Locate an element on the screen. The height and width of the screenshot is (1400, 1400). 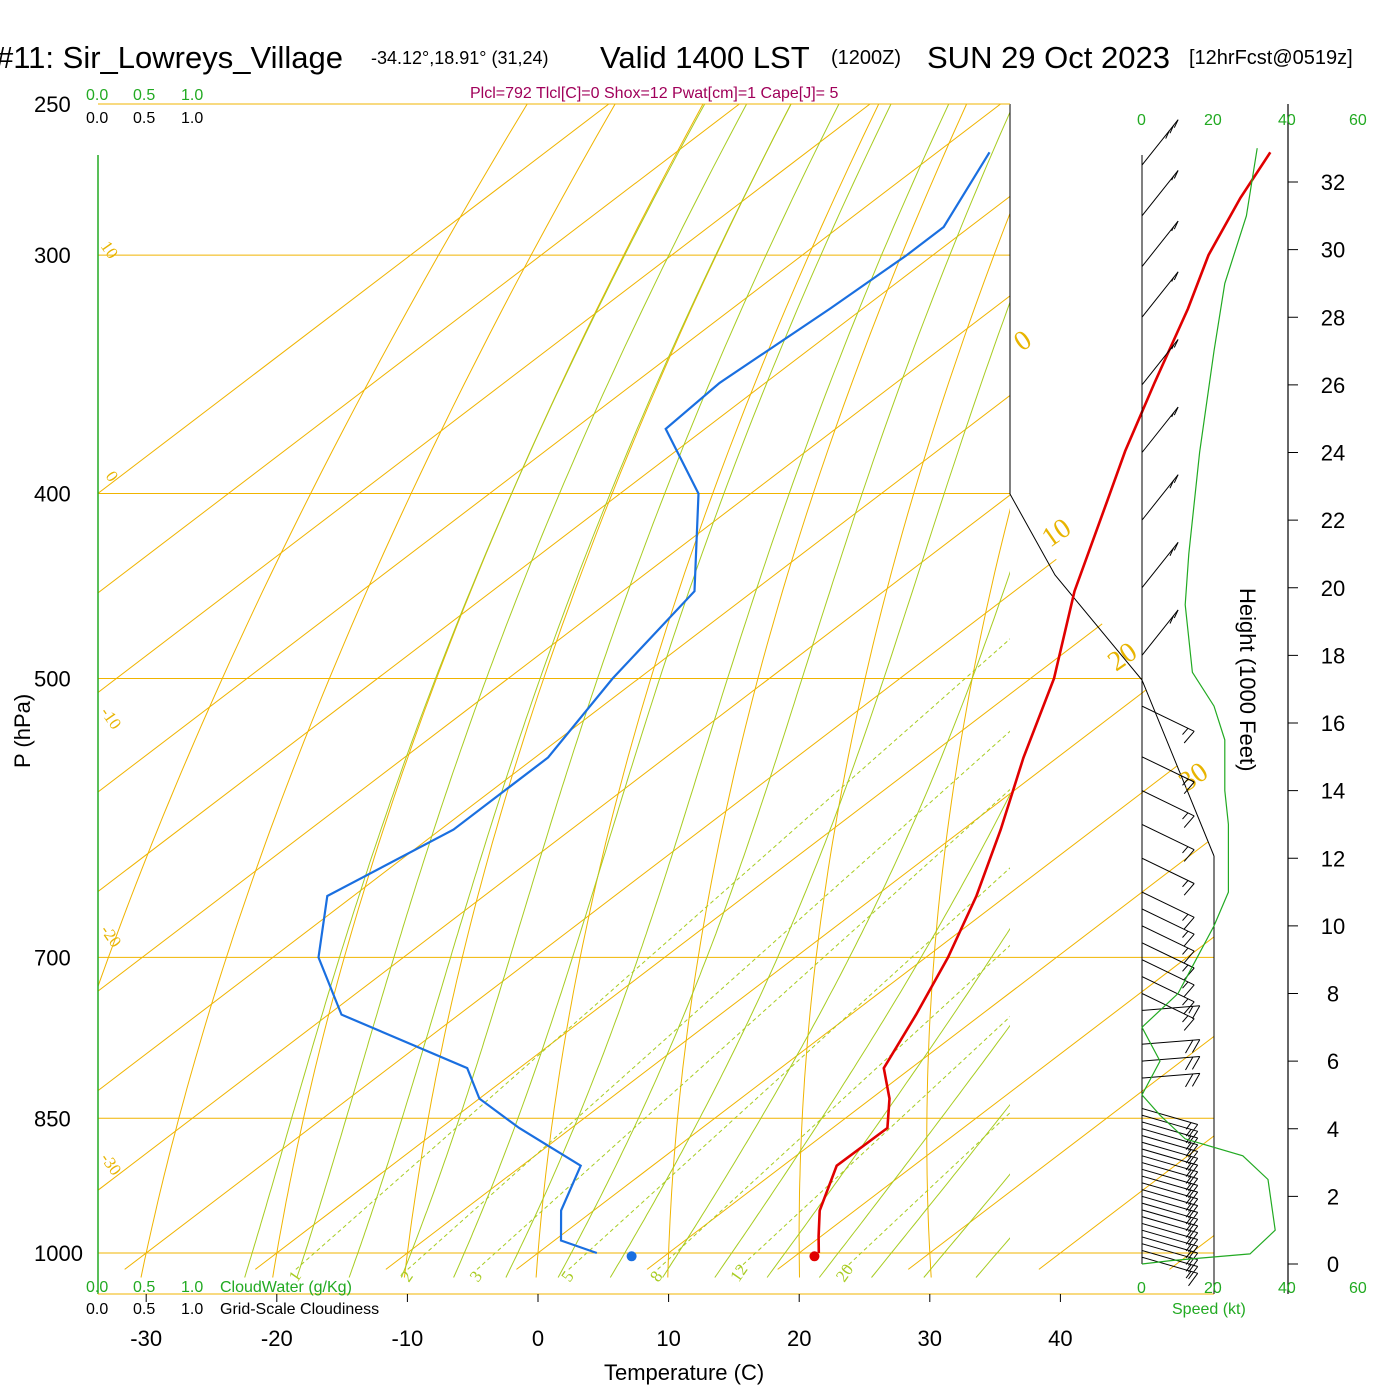
height-tick-label: 4 is located at coordinates (1333, 1129).